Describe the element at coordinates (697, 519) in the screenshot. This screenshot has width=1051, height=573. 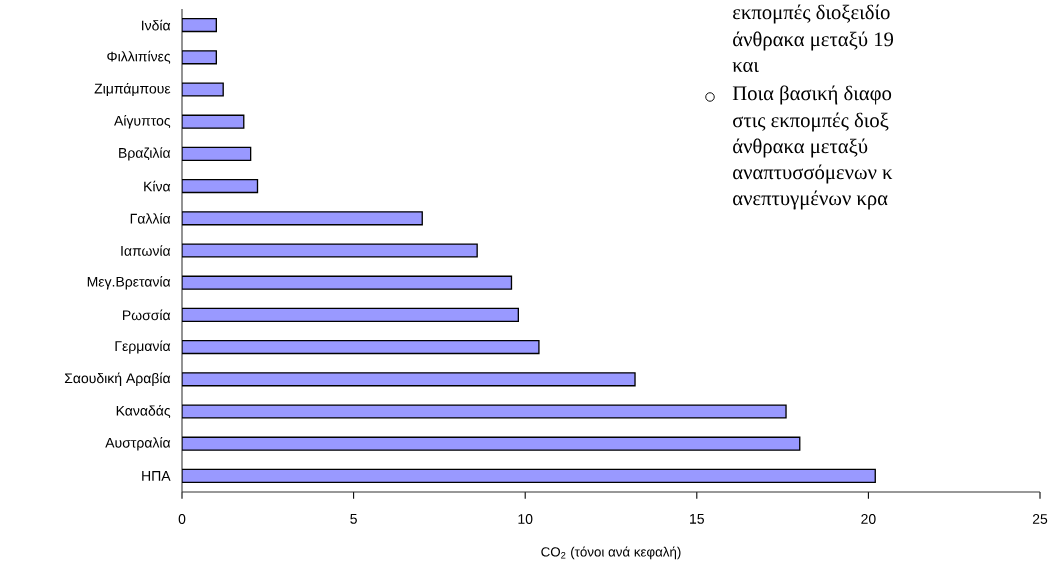
I see `x-tick-label: 15` at that location.